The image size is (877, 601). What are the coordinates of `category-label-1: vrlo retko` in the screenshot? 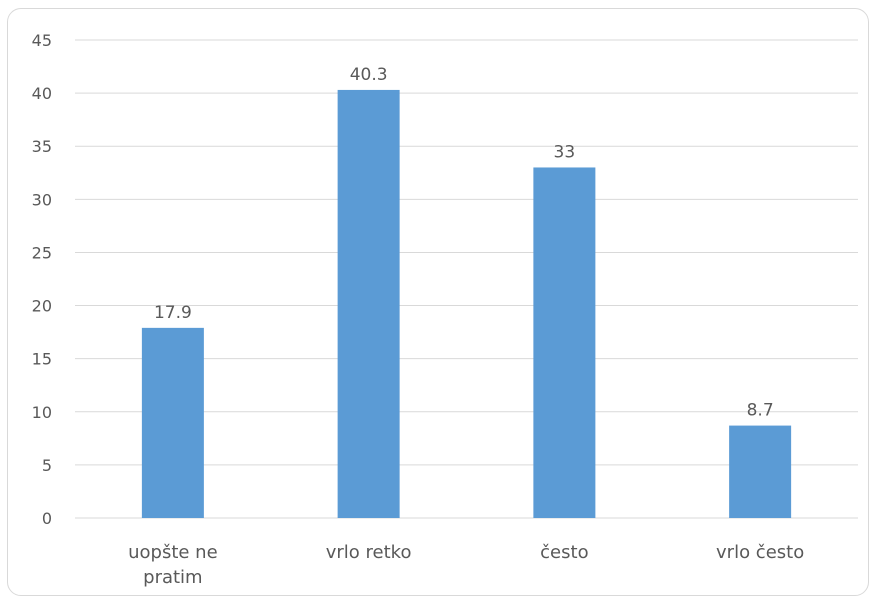 It's located at (369, 552).